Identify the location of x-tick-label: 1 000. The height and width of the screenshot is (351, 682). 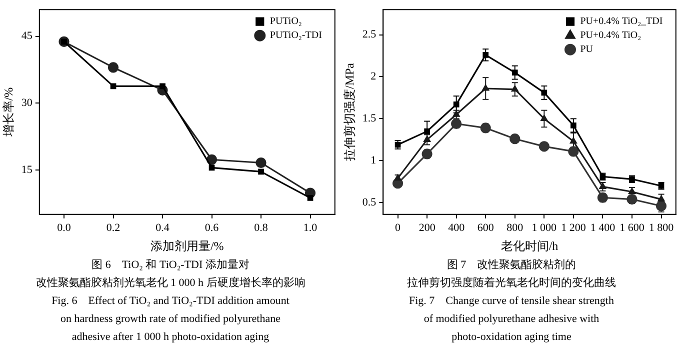
(545, 228).